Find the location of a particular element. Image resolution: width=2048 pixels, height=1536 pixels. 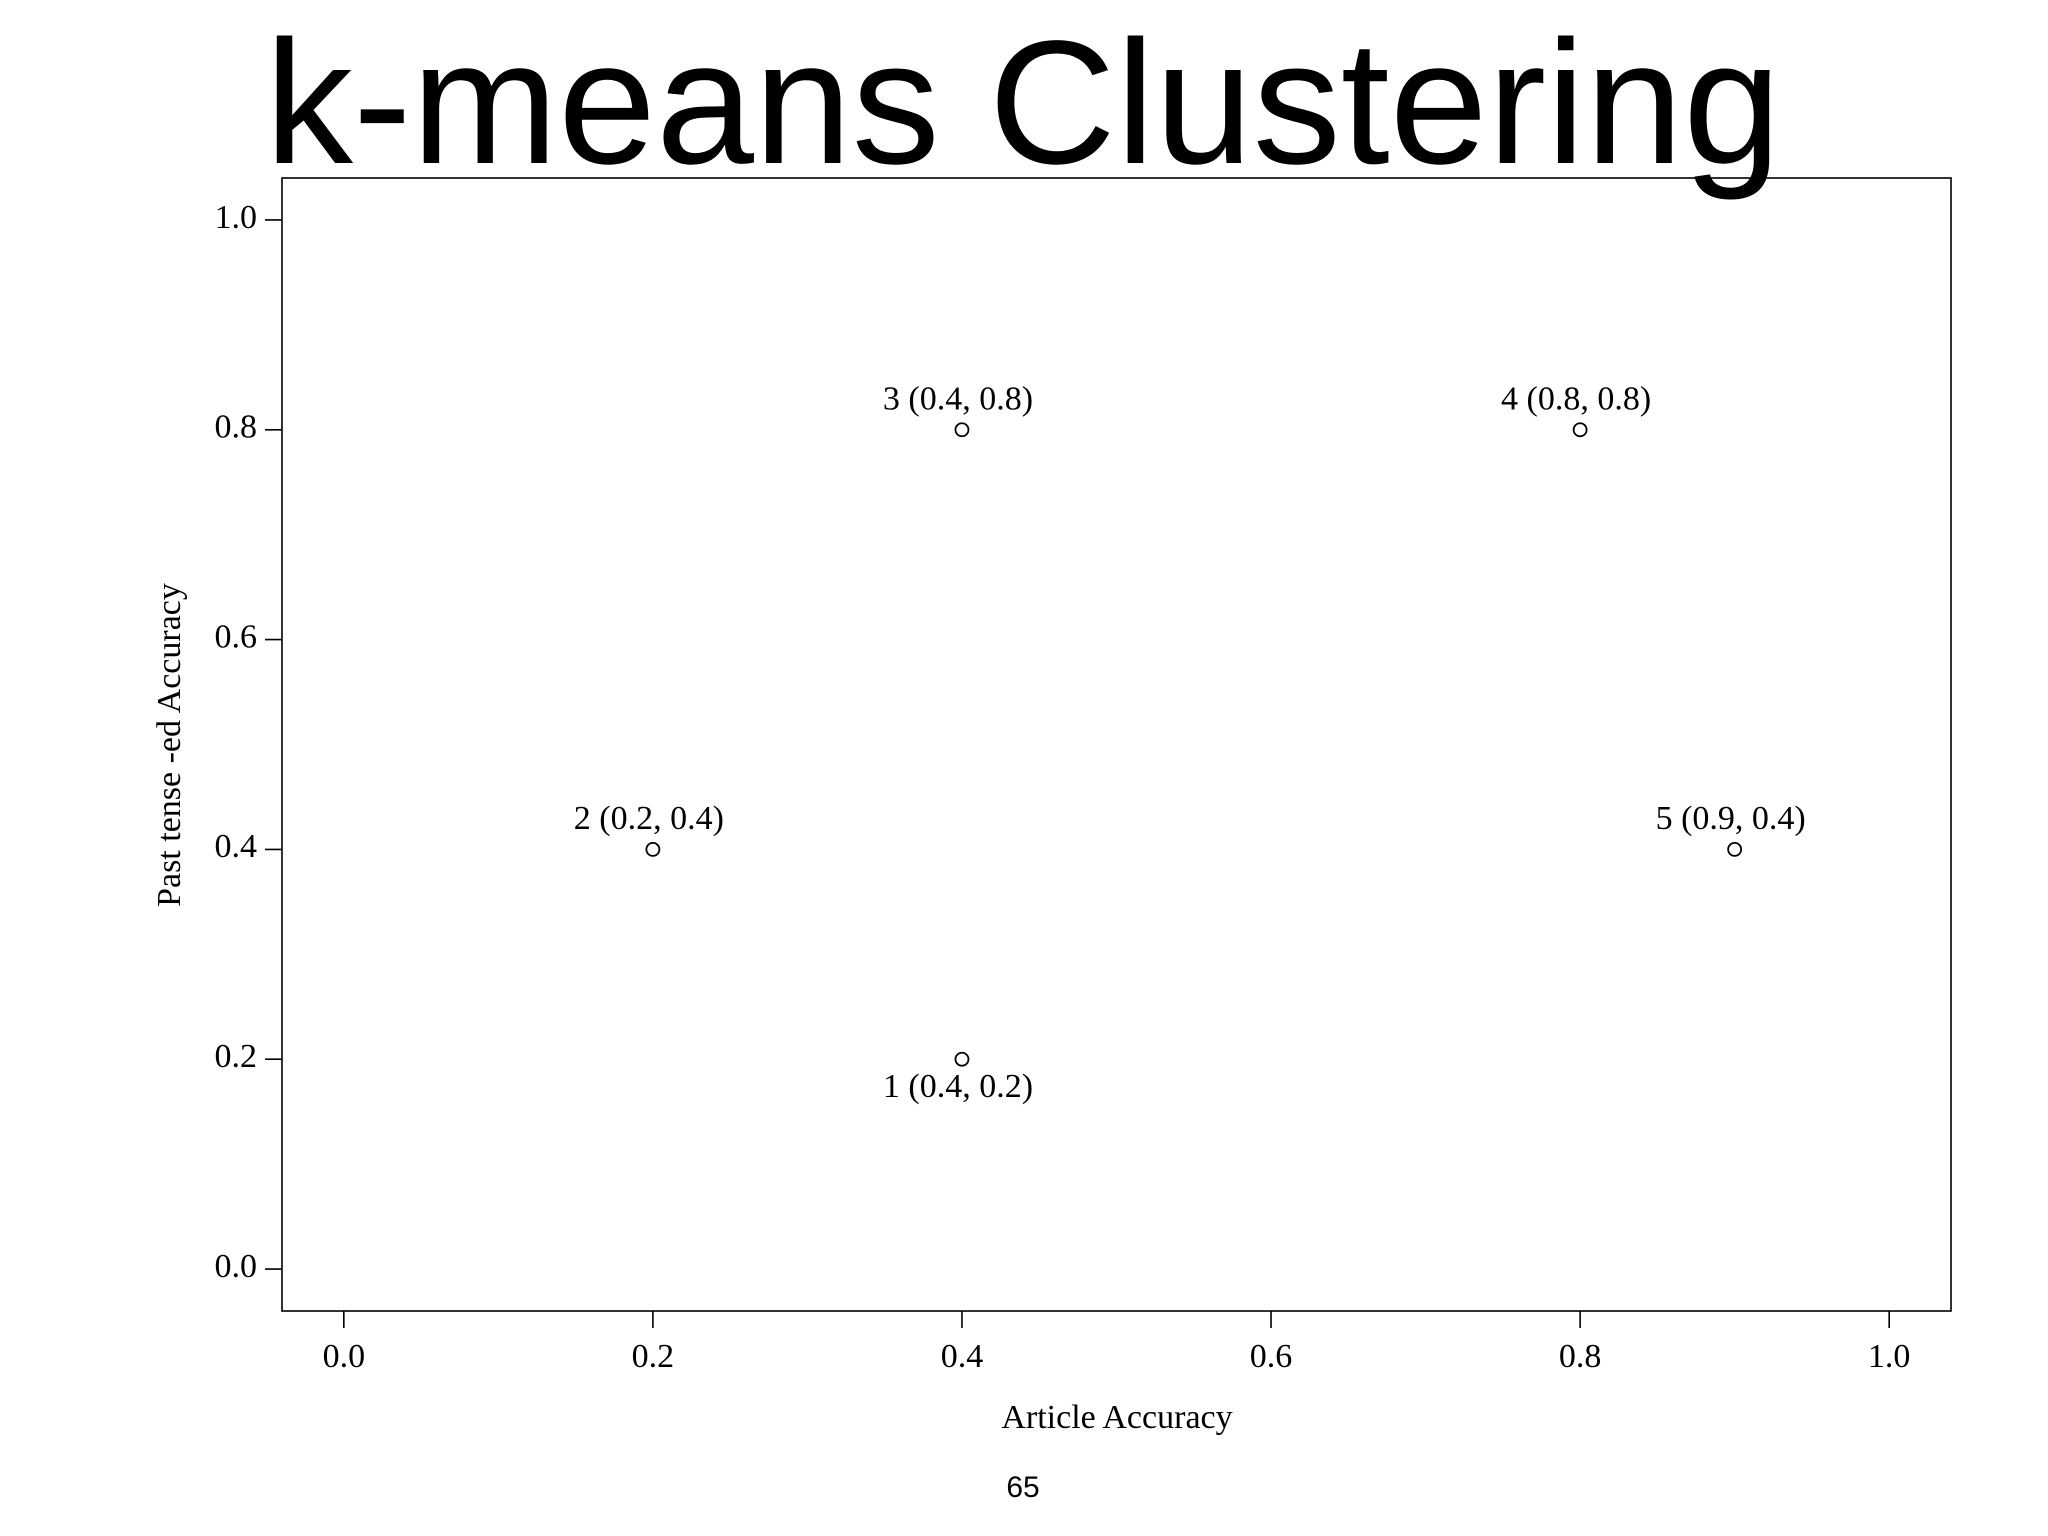

x-axis-label: Article Accuracy is located at coordinates (1116, 1417).